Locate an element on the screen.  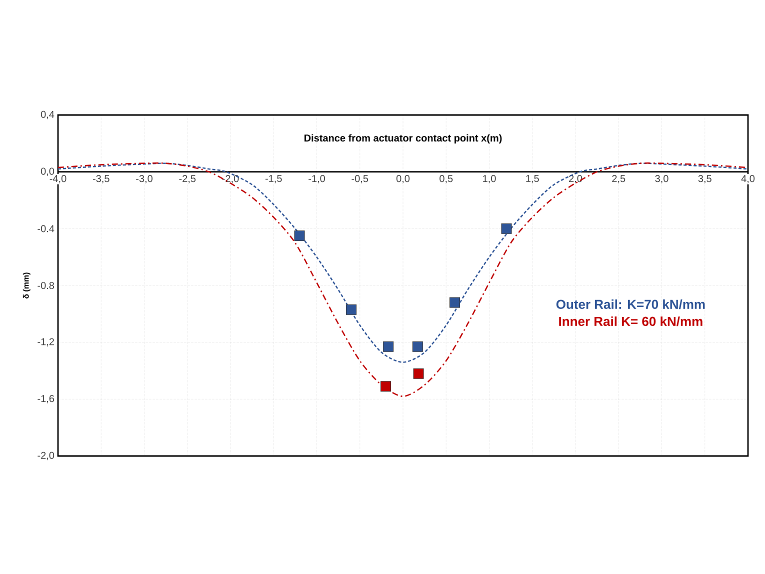
x-tick-label: 3,5 is located at coordinates (705, 179).